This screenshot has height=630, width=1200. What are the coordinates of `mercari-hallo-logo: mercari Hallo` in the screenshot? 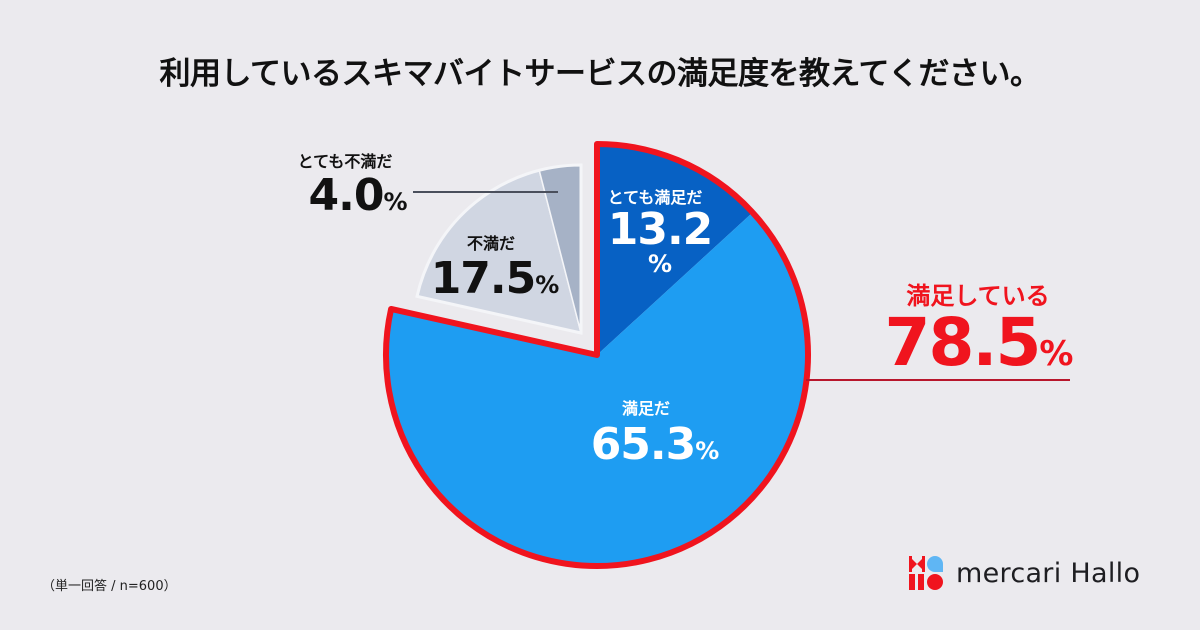 It's located at (1024, 573).